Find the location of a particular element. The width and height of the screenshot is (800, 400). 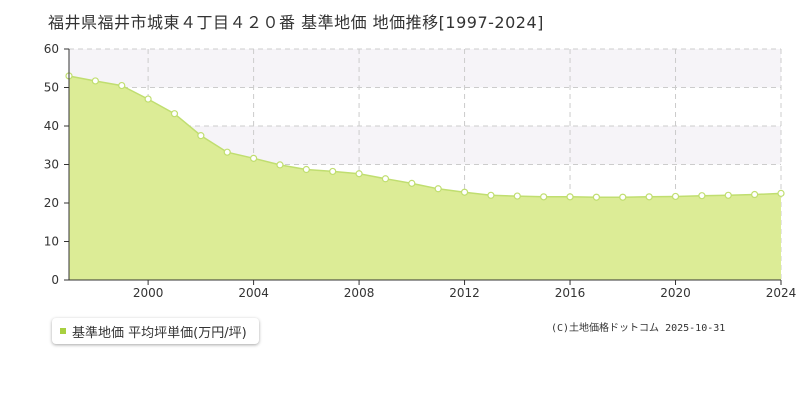

y-tick-label: 0 is located at coordinates (55, 280).